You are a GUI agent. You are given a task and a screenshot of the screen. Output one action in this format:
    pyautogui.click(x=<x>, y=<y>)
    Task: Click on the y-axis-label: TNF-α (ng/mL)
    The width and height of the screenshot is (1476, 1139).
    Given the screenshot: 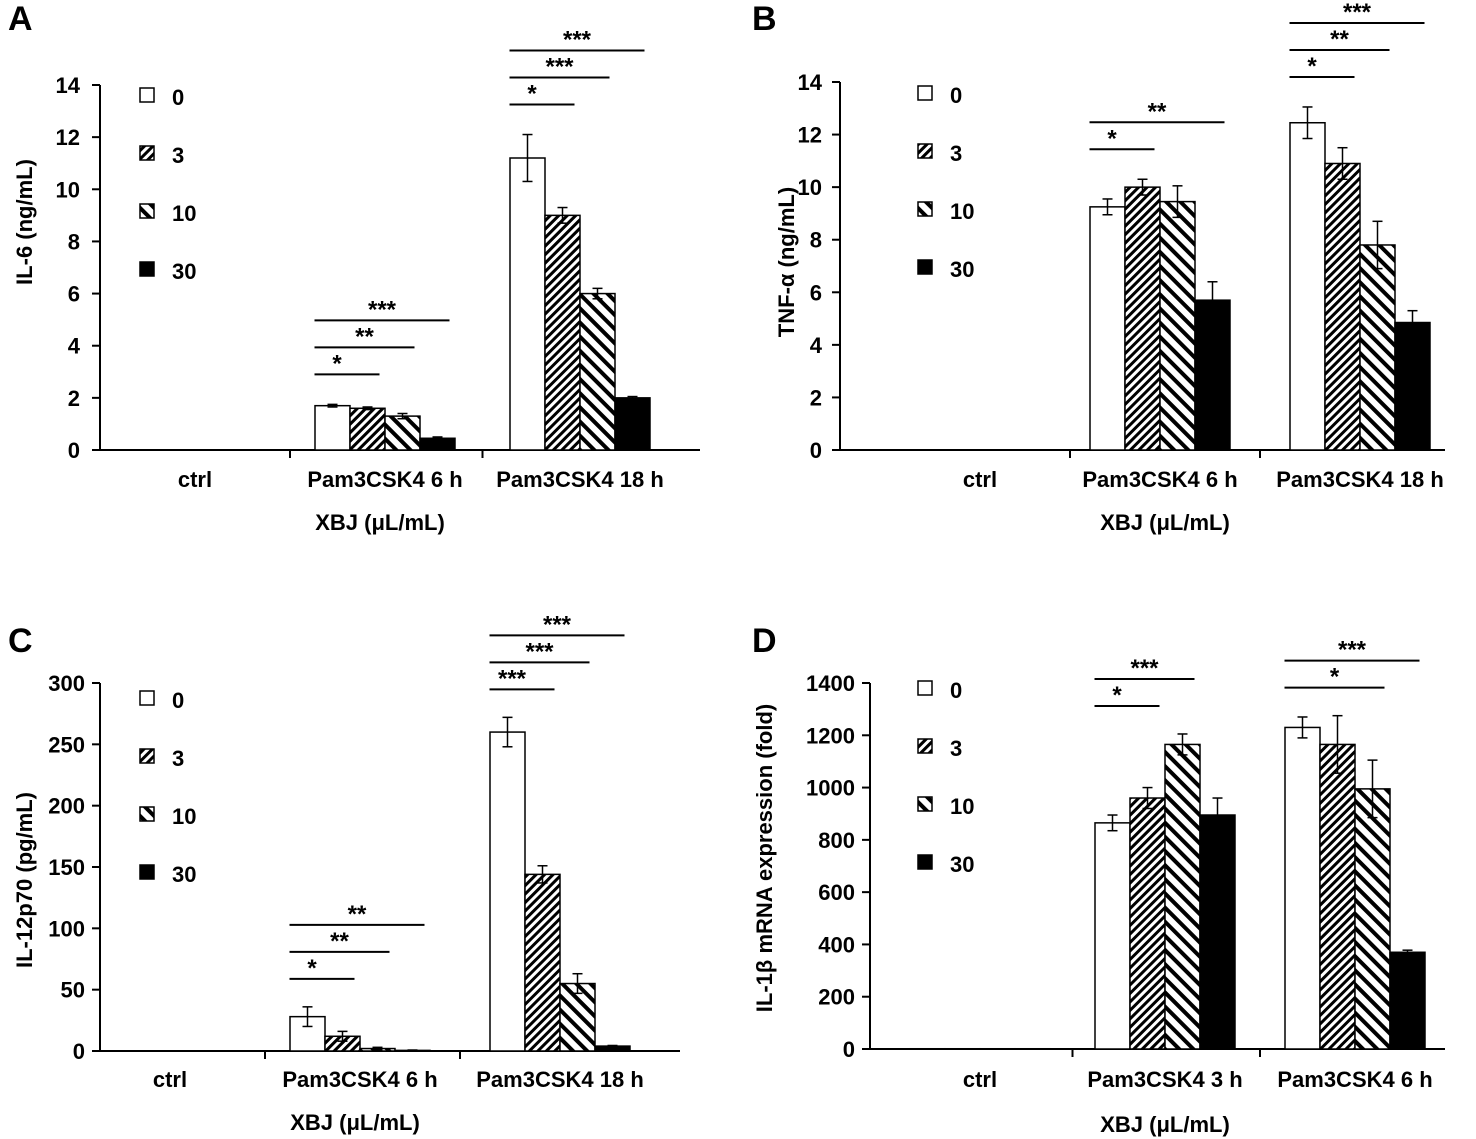 What is the action you would take?
    pyautogui.click(x=786, y=262)
    